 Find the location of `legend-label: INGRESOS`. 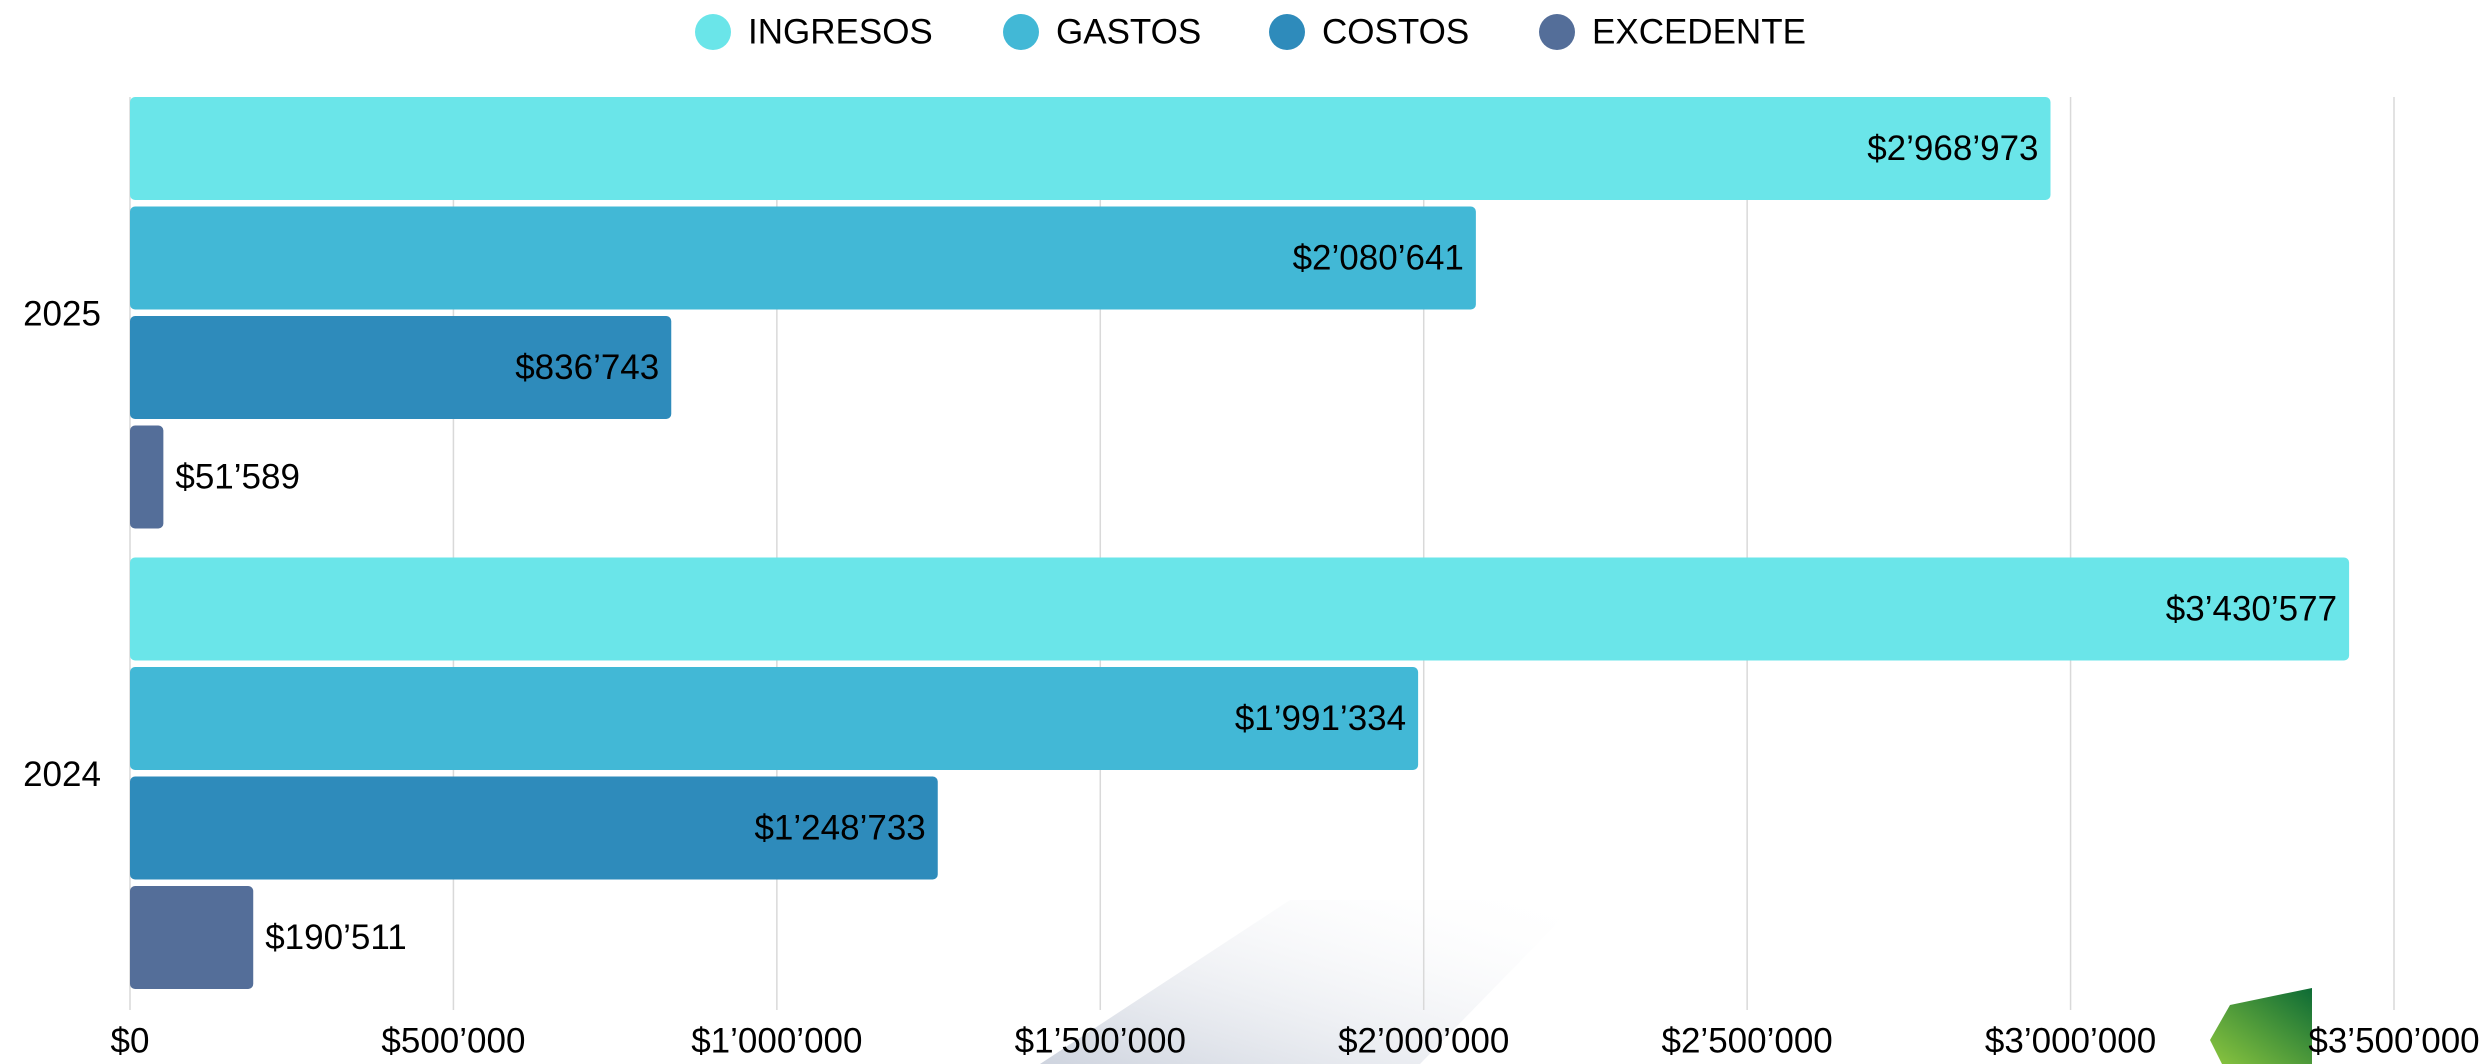

legend-label: INGRESOS is located at coordinates (840, 31).